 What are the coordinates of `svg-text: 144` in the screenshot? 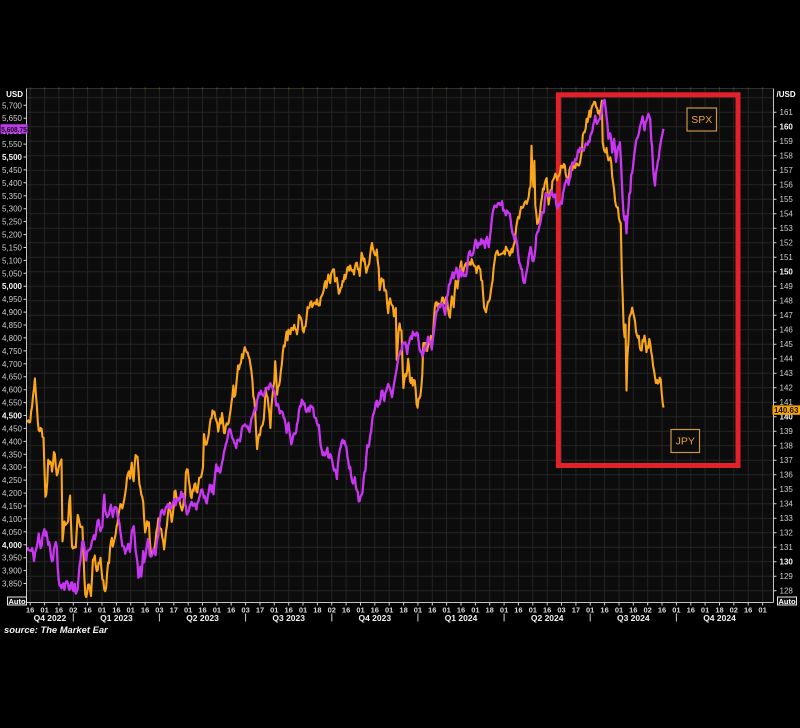 It's located at (787, 359).